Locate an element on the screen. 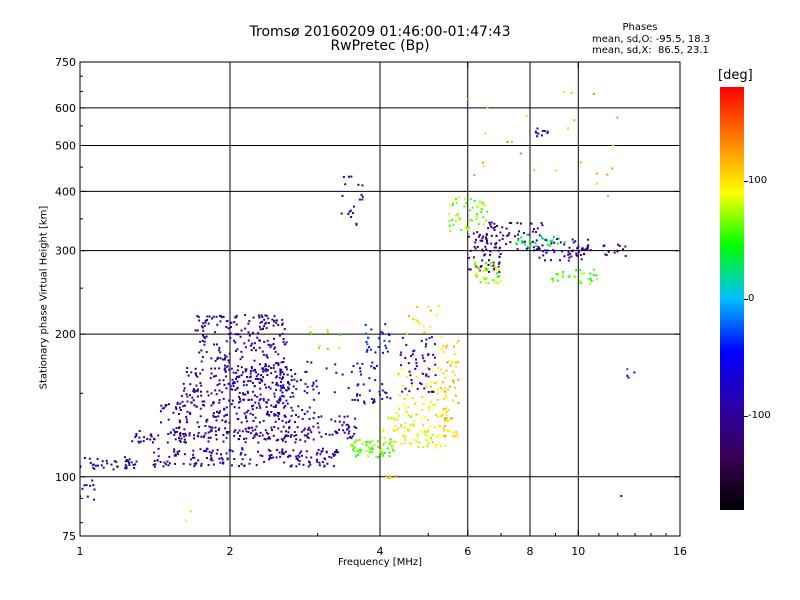 The width and height of the screenshot is (800, 600). phase-o-stats: mean, sd,O: -95.5, 18.3 is located at coordinates (651, 39).